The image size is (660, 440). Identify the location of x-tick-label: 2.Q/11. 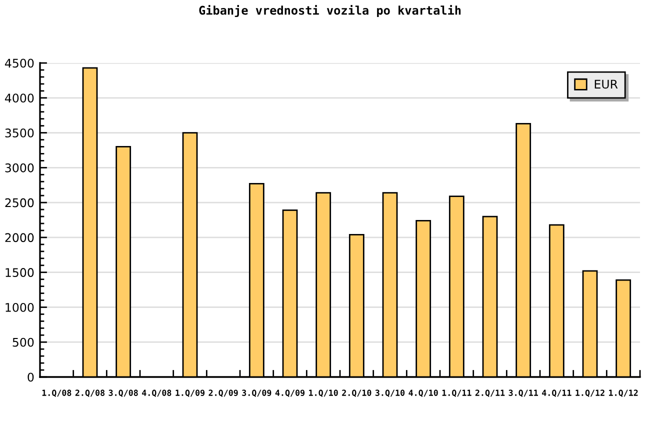
(490, 393).